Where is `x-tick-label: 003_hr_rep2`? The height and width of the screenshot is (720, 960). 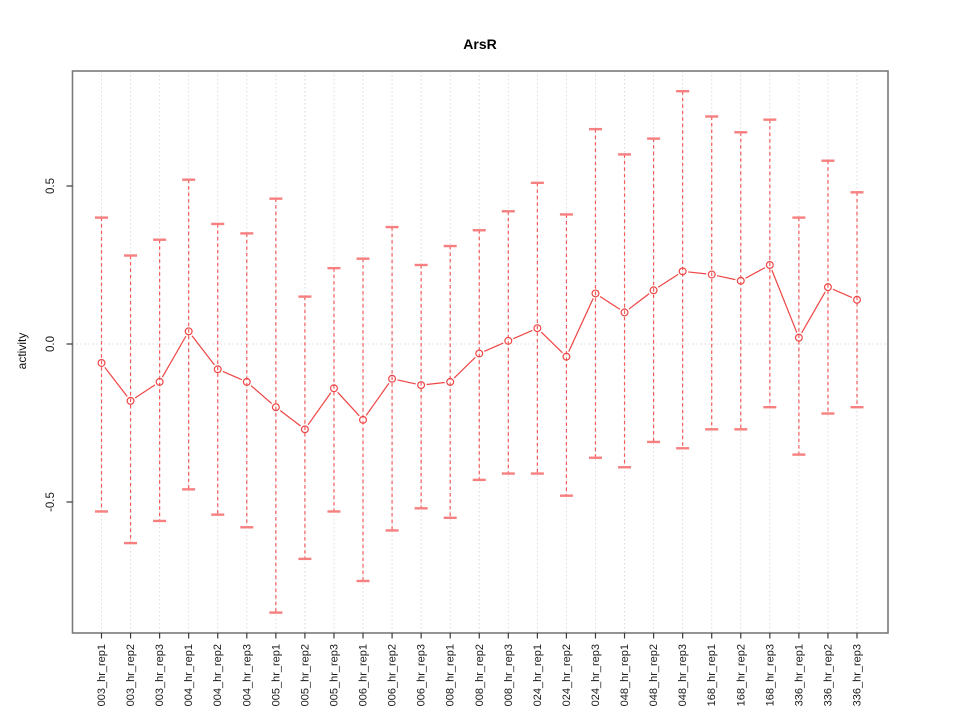 x-tick-label: 003_hr_rep2 is located at coordinates (131, 675).